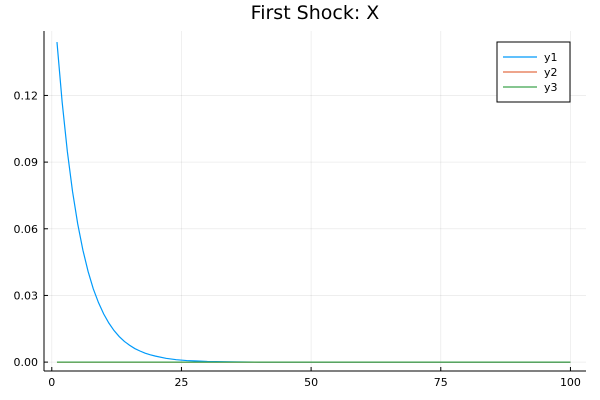 This screenshot has height=400, width=600. I want to click on y-tick-label: 0.06, so click(26, 229).